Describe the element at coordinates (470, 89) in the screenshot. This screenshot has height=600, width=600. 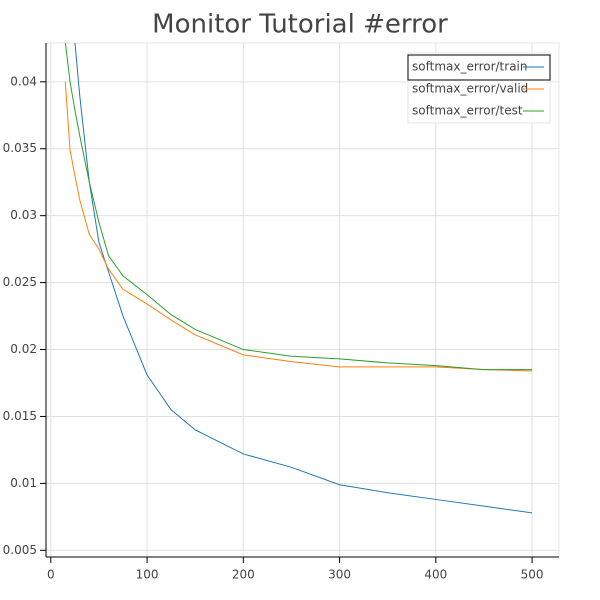
I see `legend-label: softmax_error/valid` at that location.